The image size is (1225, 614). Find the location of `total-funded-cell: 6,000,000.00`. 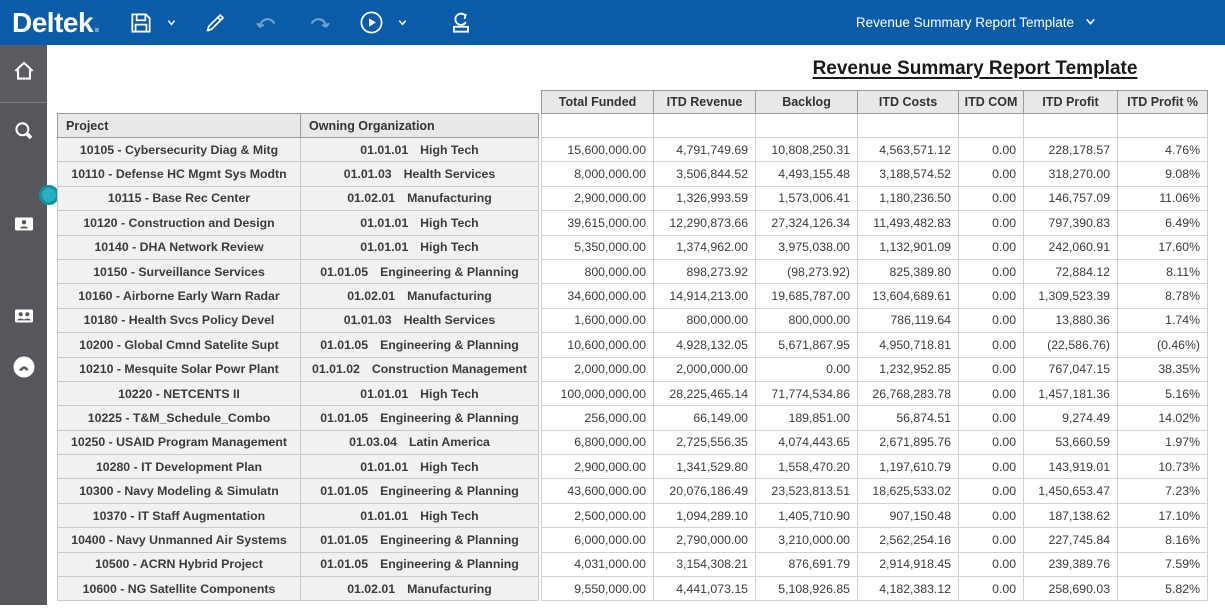

total-funded-cell: 6,000,000.00 is located at coordinates (598, 540).